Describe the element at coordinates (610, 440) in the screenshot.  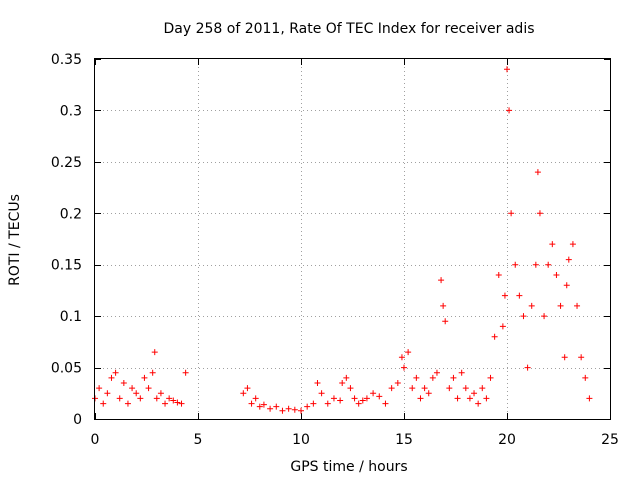
I see `x-tick-label: 25` at that location.